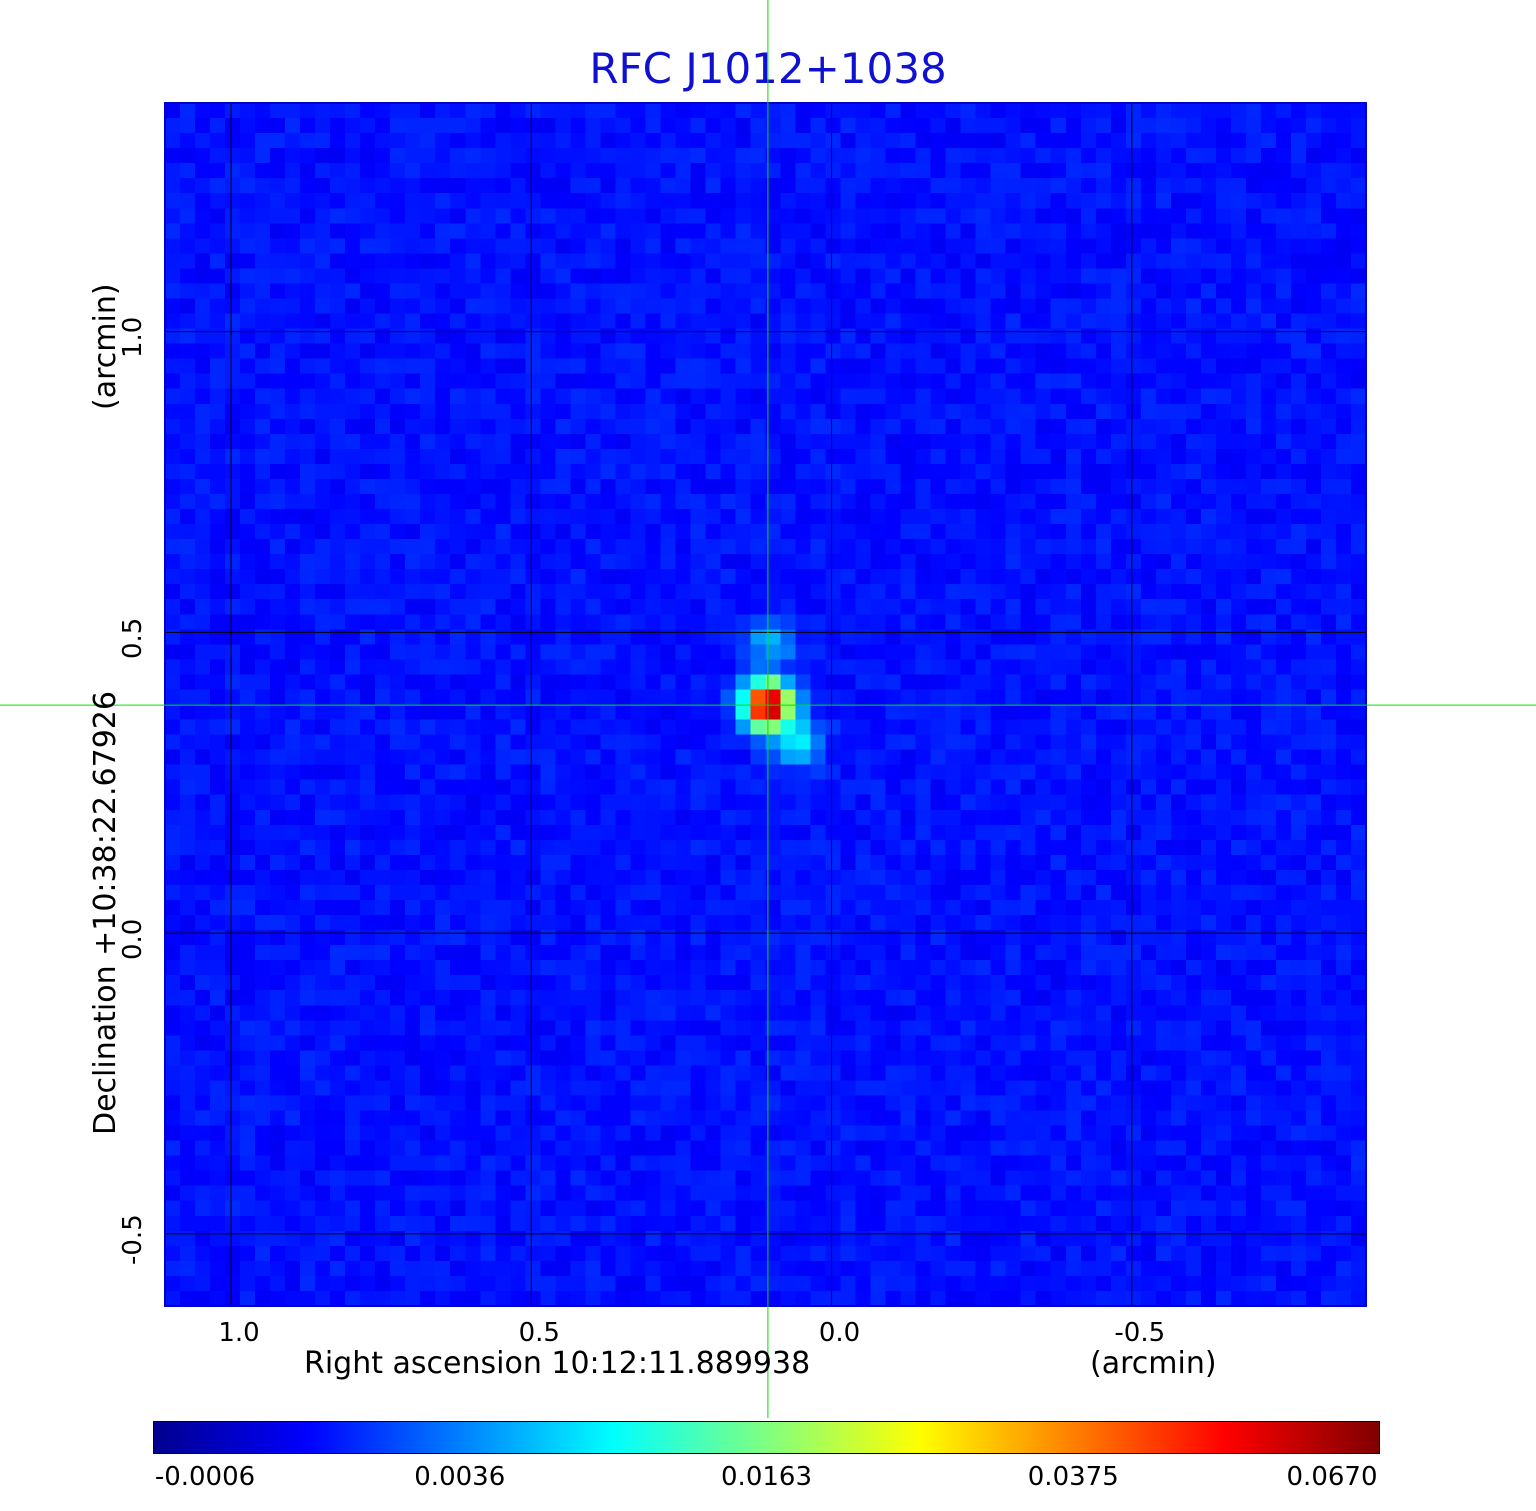 The height and width of the screenshot is (1511, 1536). What do you see at coordinates (1153, 1363) in the screenshot?
I see `x-axis-unit: (arcmin)` at bounding box center [1153, 1363].